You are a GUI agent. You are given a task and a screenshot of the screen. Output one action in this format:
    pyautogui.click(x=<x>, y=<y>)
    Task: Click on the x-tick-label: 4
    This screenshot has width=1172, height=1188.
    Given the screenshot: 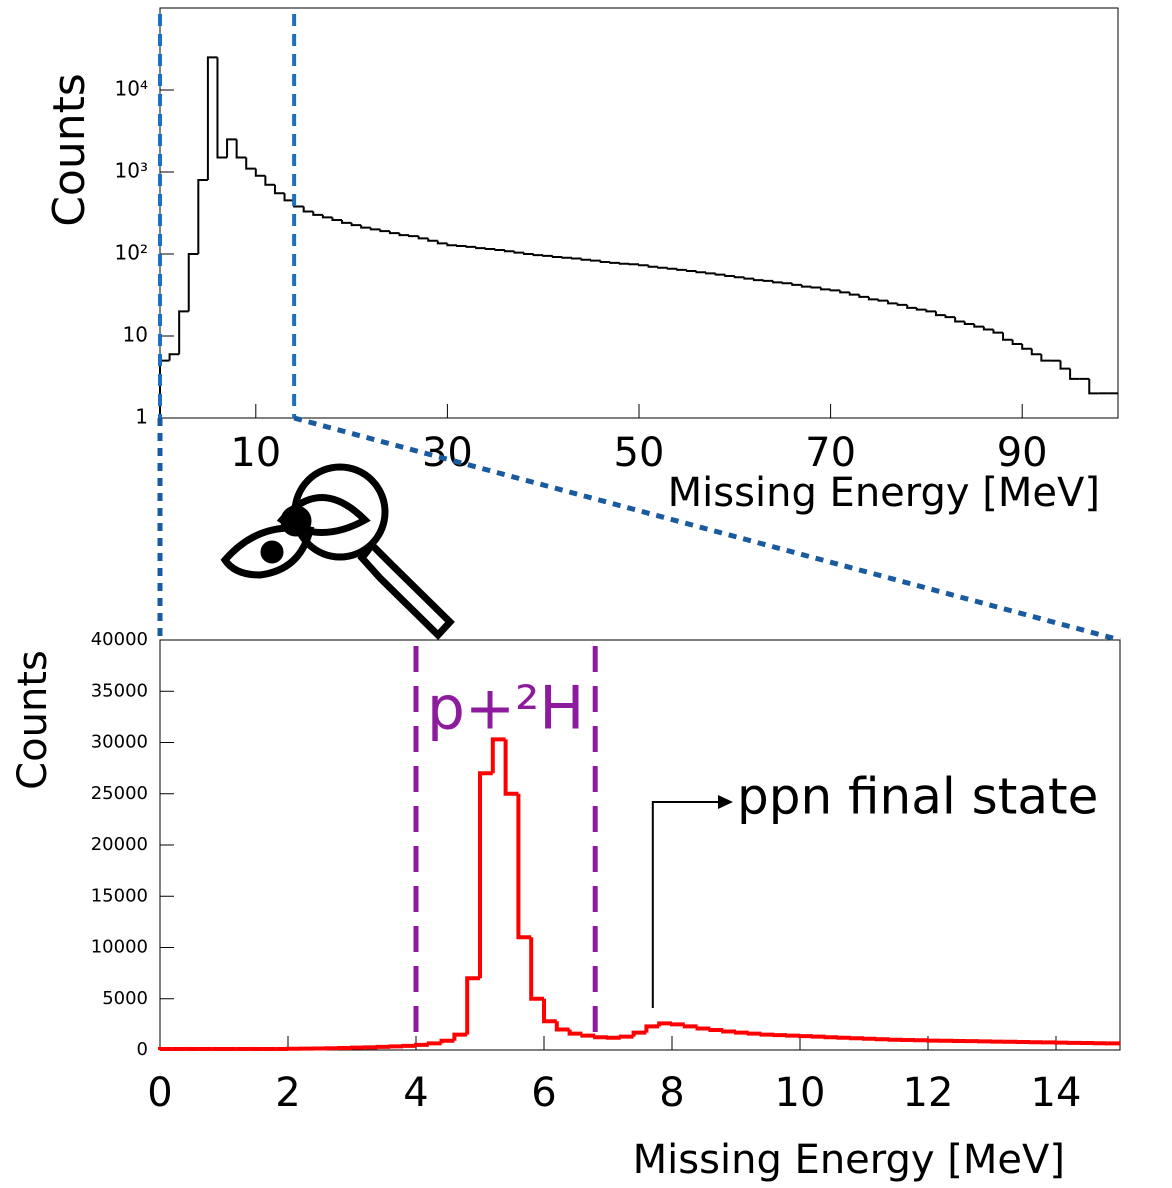 What is the action you would take?
    pyautogui.click(x=415, y=1093)
    